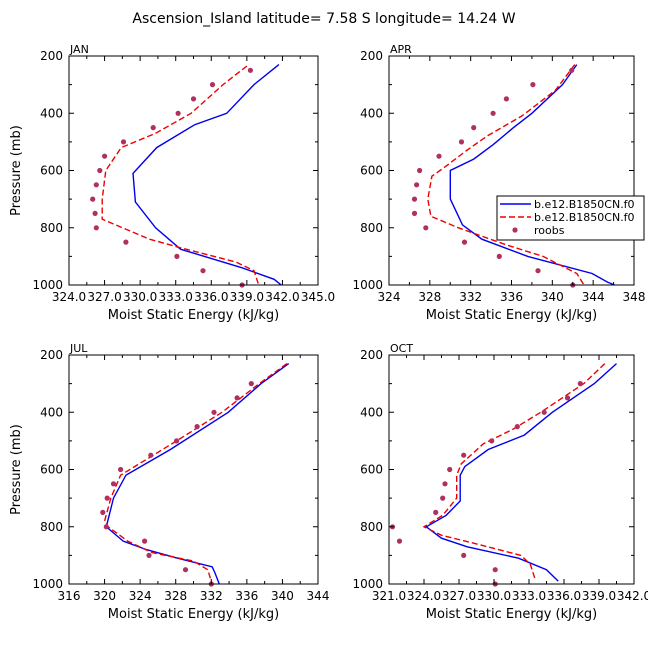 This screenshot has width=648, height=649. Describe the element at coordinates (584, 217) in the screenshot. I see `legend-label-2: b.e12.B1850CN.f0` at that location.